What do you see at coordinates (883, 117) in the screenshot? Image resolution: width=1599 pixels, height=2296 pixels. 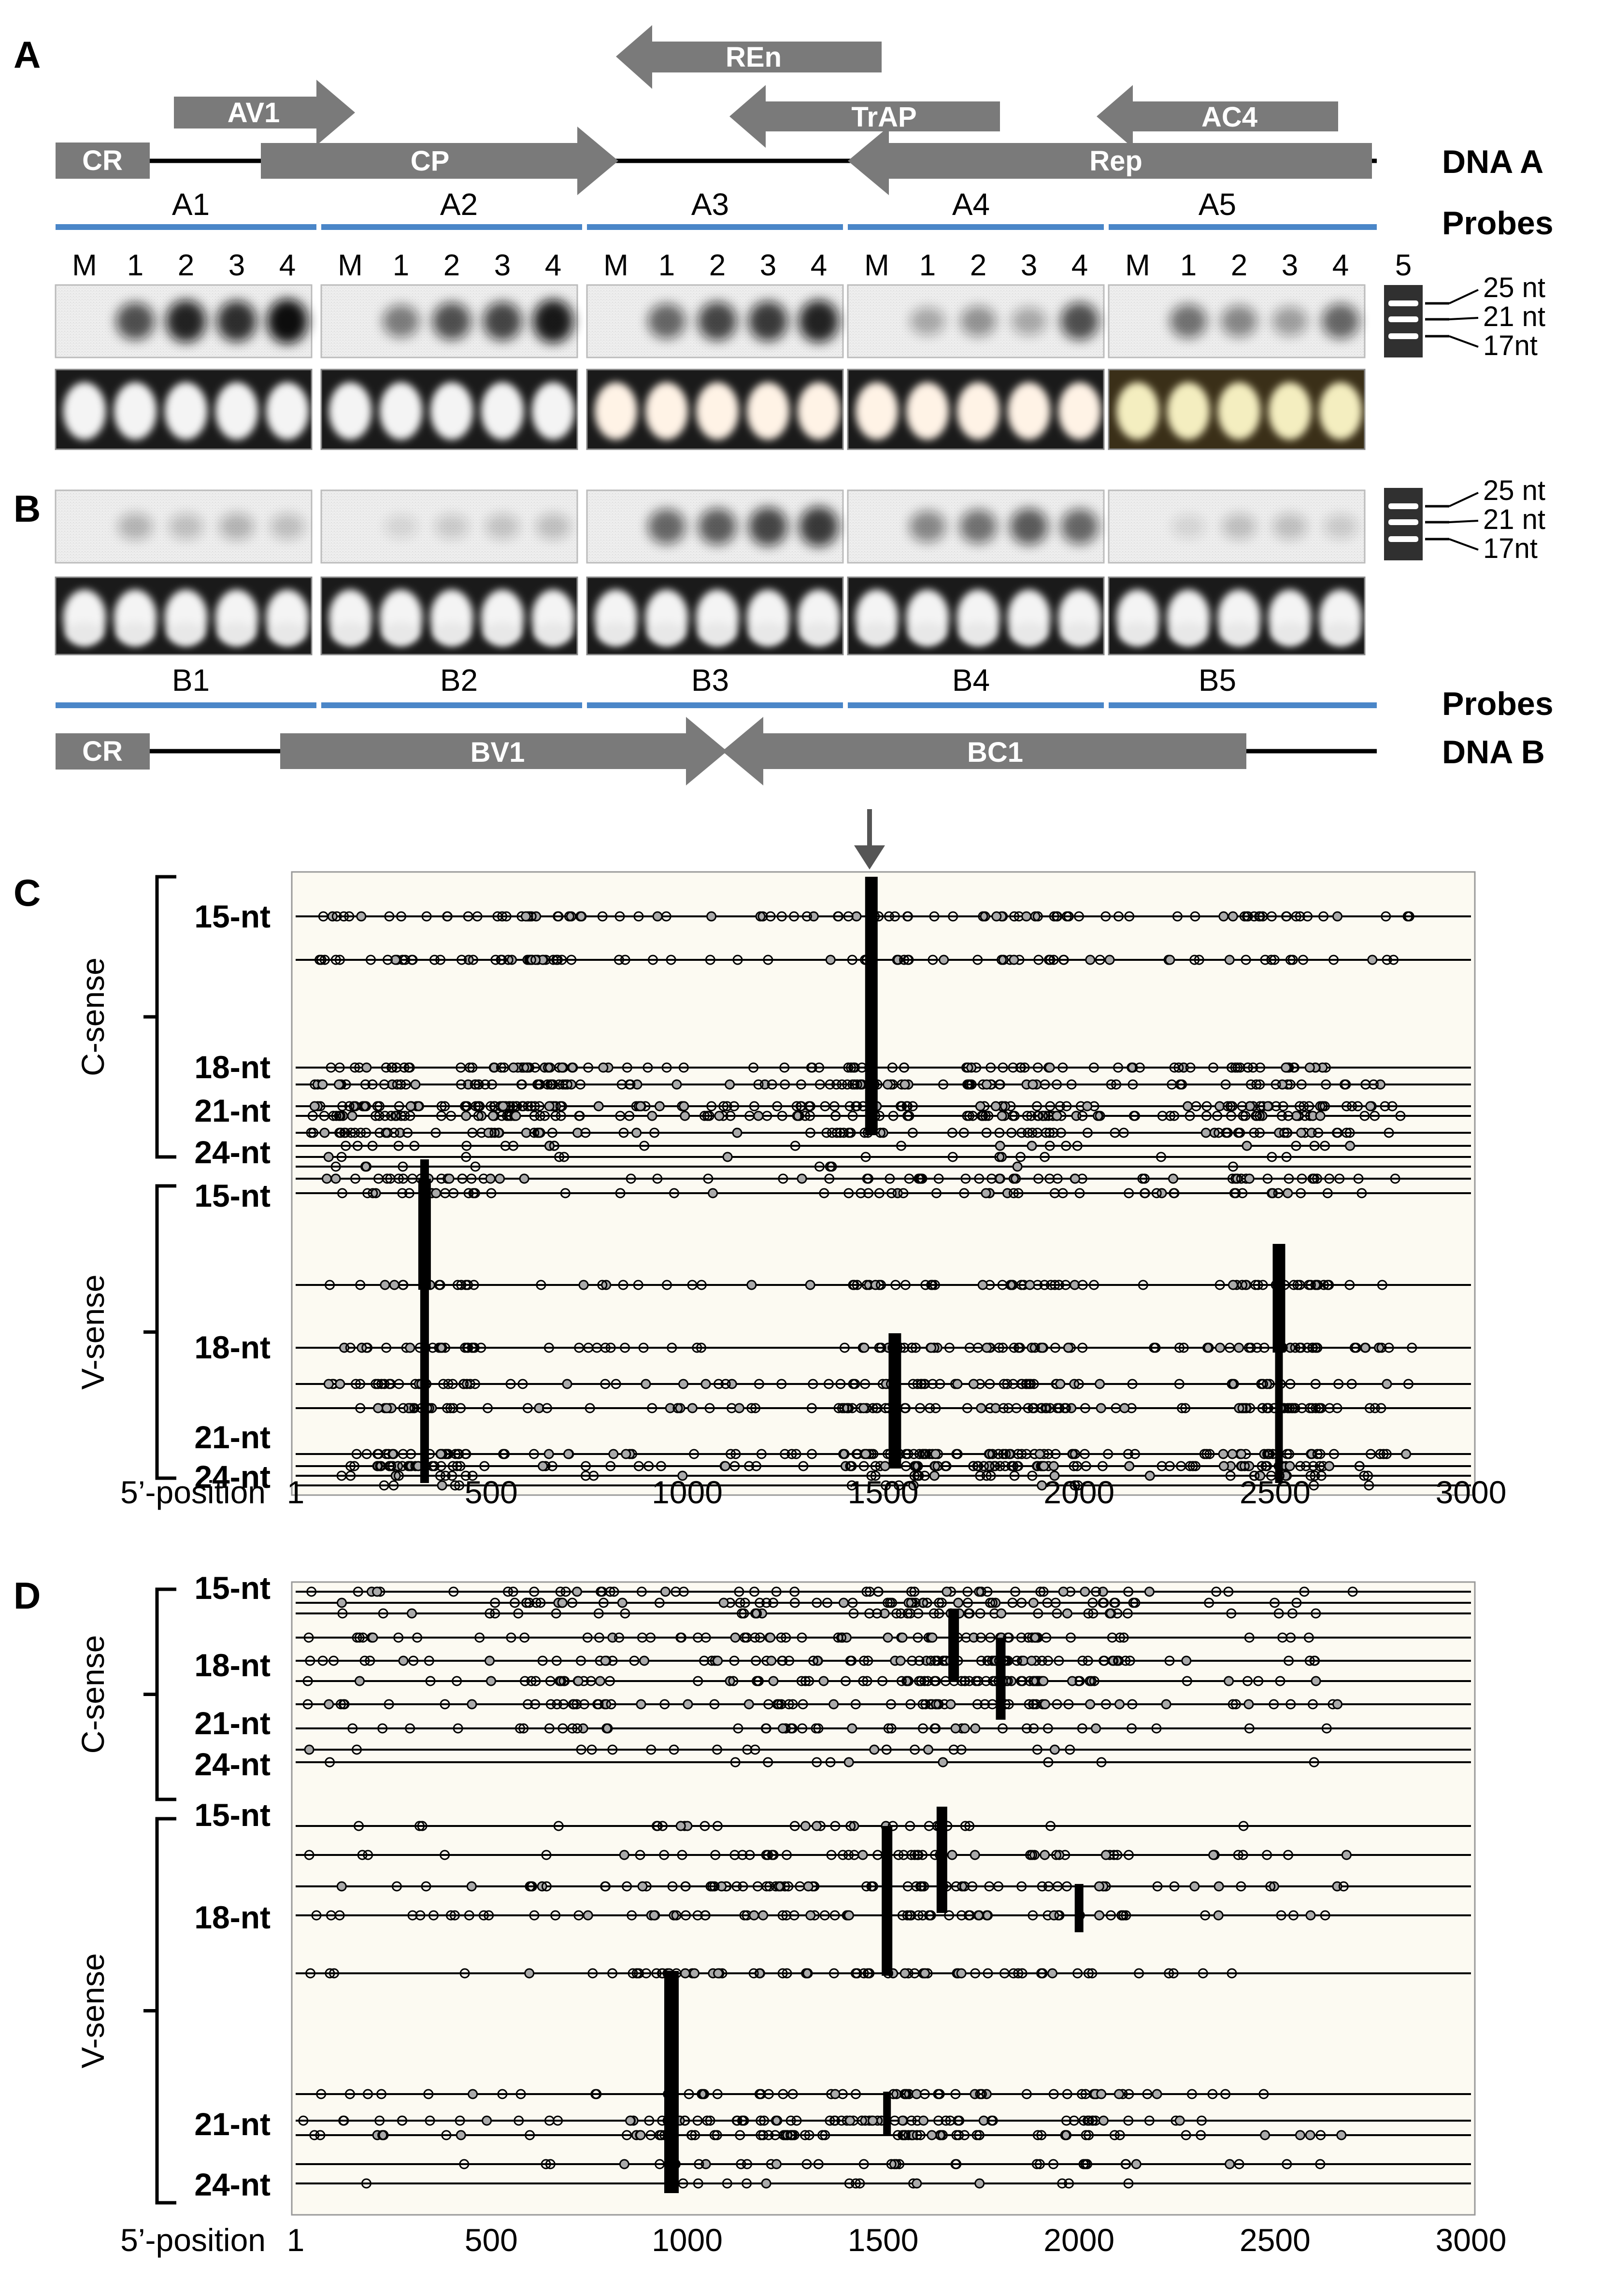 I see `gene-trap-label: TrAP` at bounding box center [883, 117].